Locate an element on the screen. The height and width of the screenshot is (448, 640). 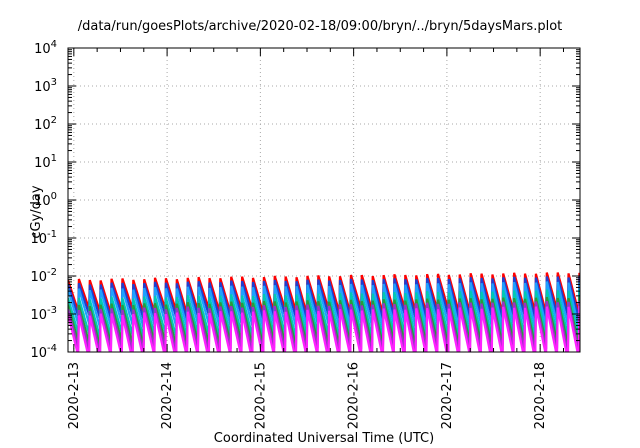
y-tick-label: 10⁴ is located at coordinates (45, 48).